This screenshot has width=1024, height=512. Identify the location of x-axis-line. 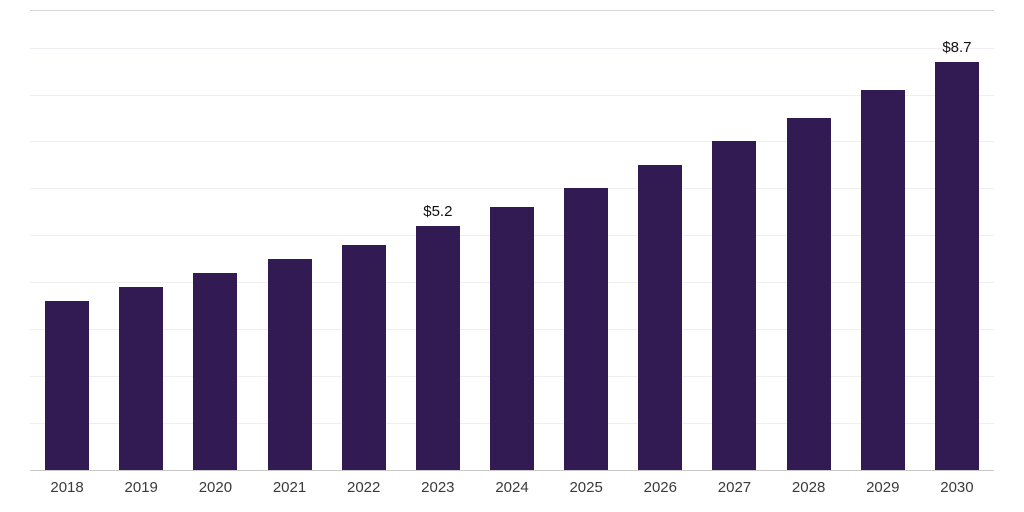
(512, 470).